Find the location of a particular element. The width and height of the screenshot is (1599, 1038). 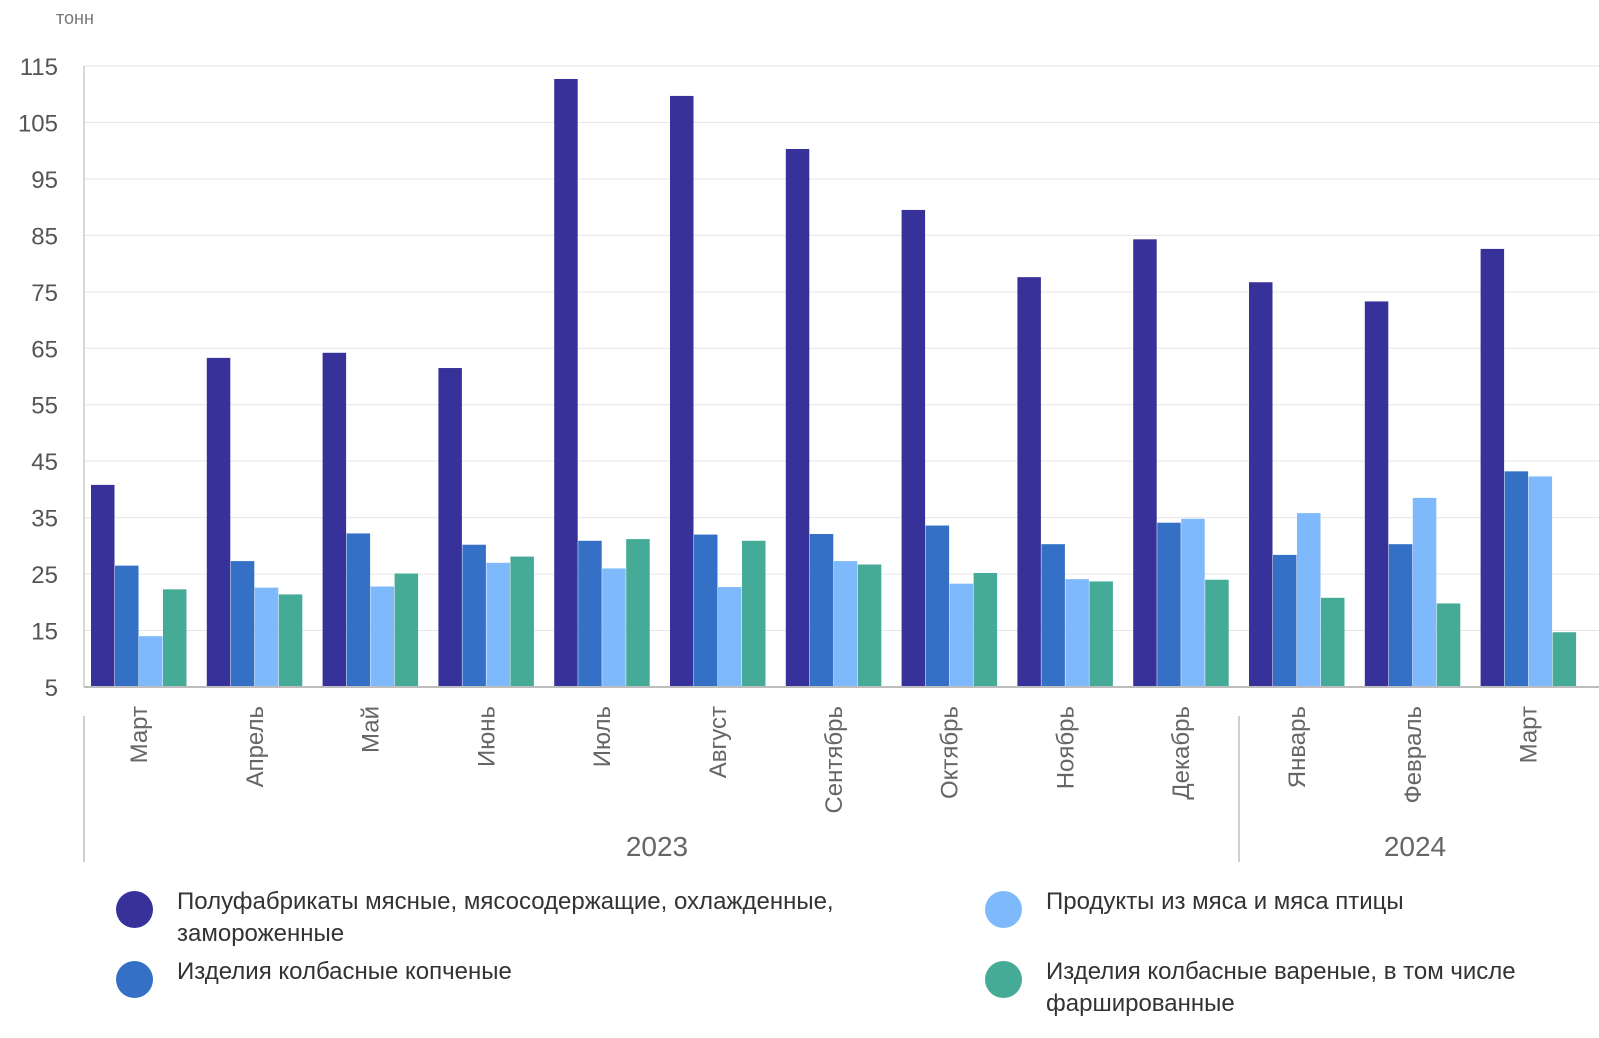

y-tick-label: 115 is located at coordinates (39, 67).